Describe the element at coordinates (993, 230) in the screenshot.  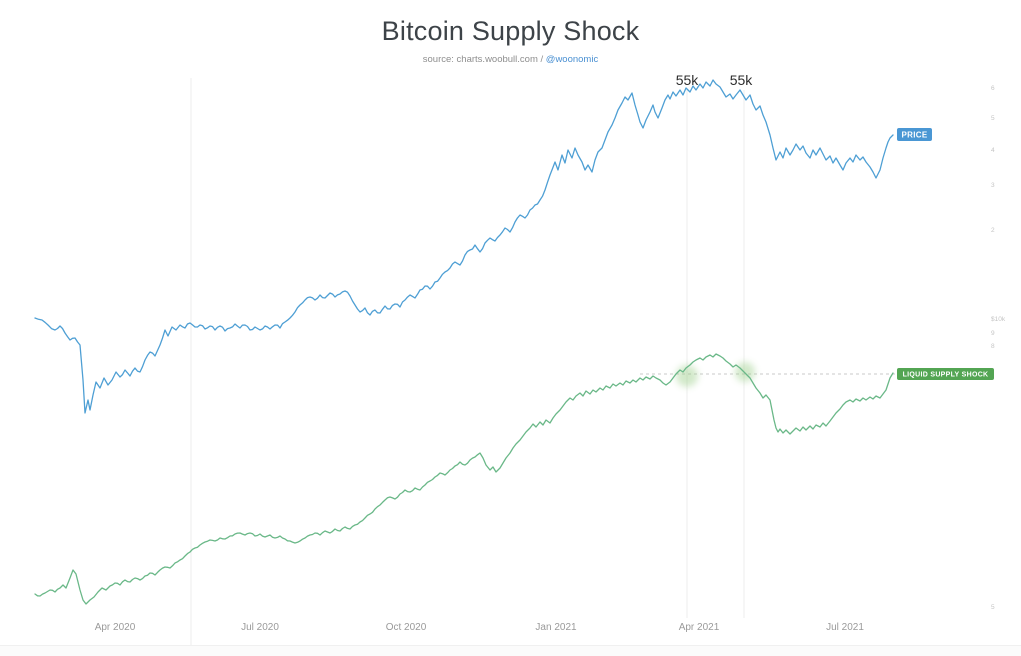
I see `y-axis-tick-label: 2` at that location.